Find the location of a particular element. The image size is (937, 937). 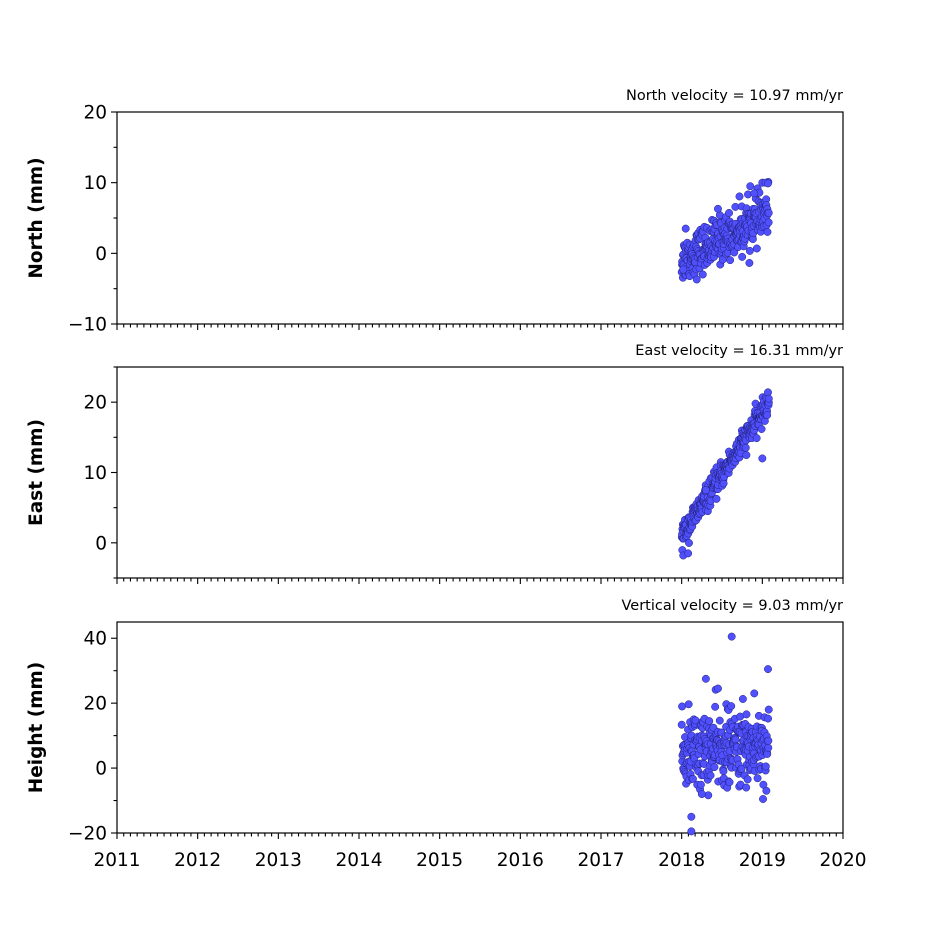

title-east: East velocity = 16.31 mm/yr is located at coordinates (739, 351).